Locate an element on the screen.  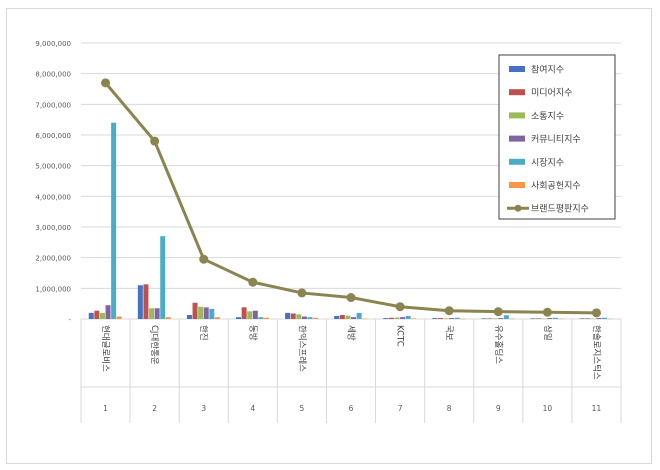
x-tick-label: 한솔로지스틱스 is located at coordinates (596, 352).